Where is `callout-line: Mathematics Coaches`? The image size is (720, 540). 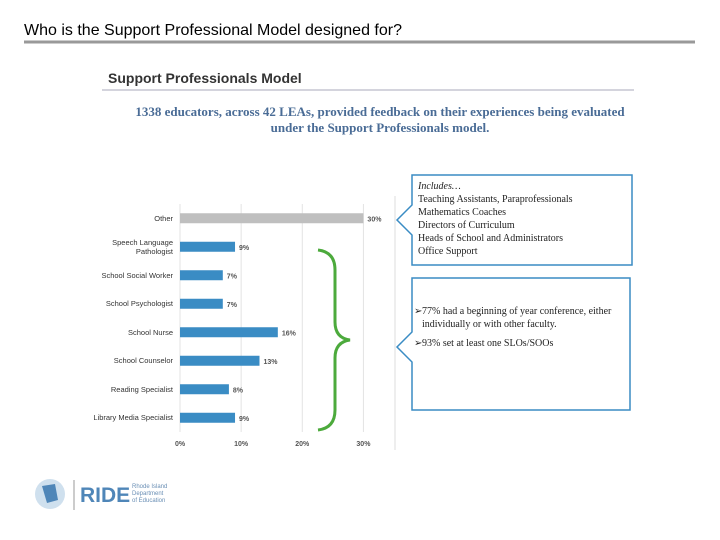 callout-line: Mathematics Coaches is located at coordinates (462, 212).